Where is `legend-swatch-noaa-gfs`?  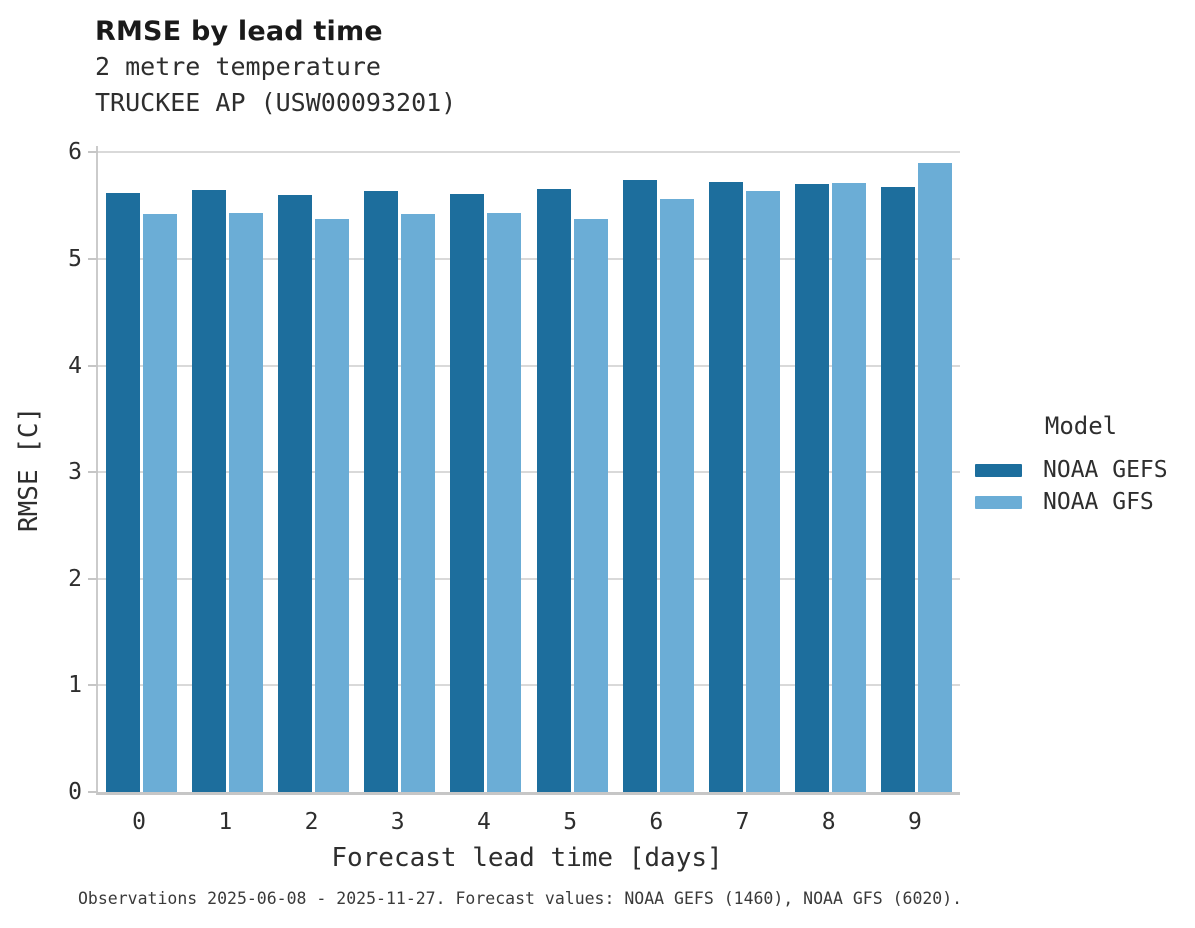 legend-swatch-noaa-gfs is located at coordinates (998, 502).